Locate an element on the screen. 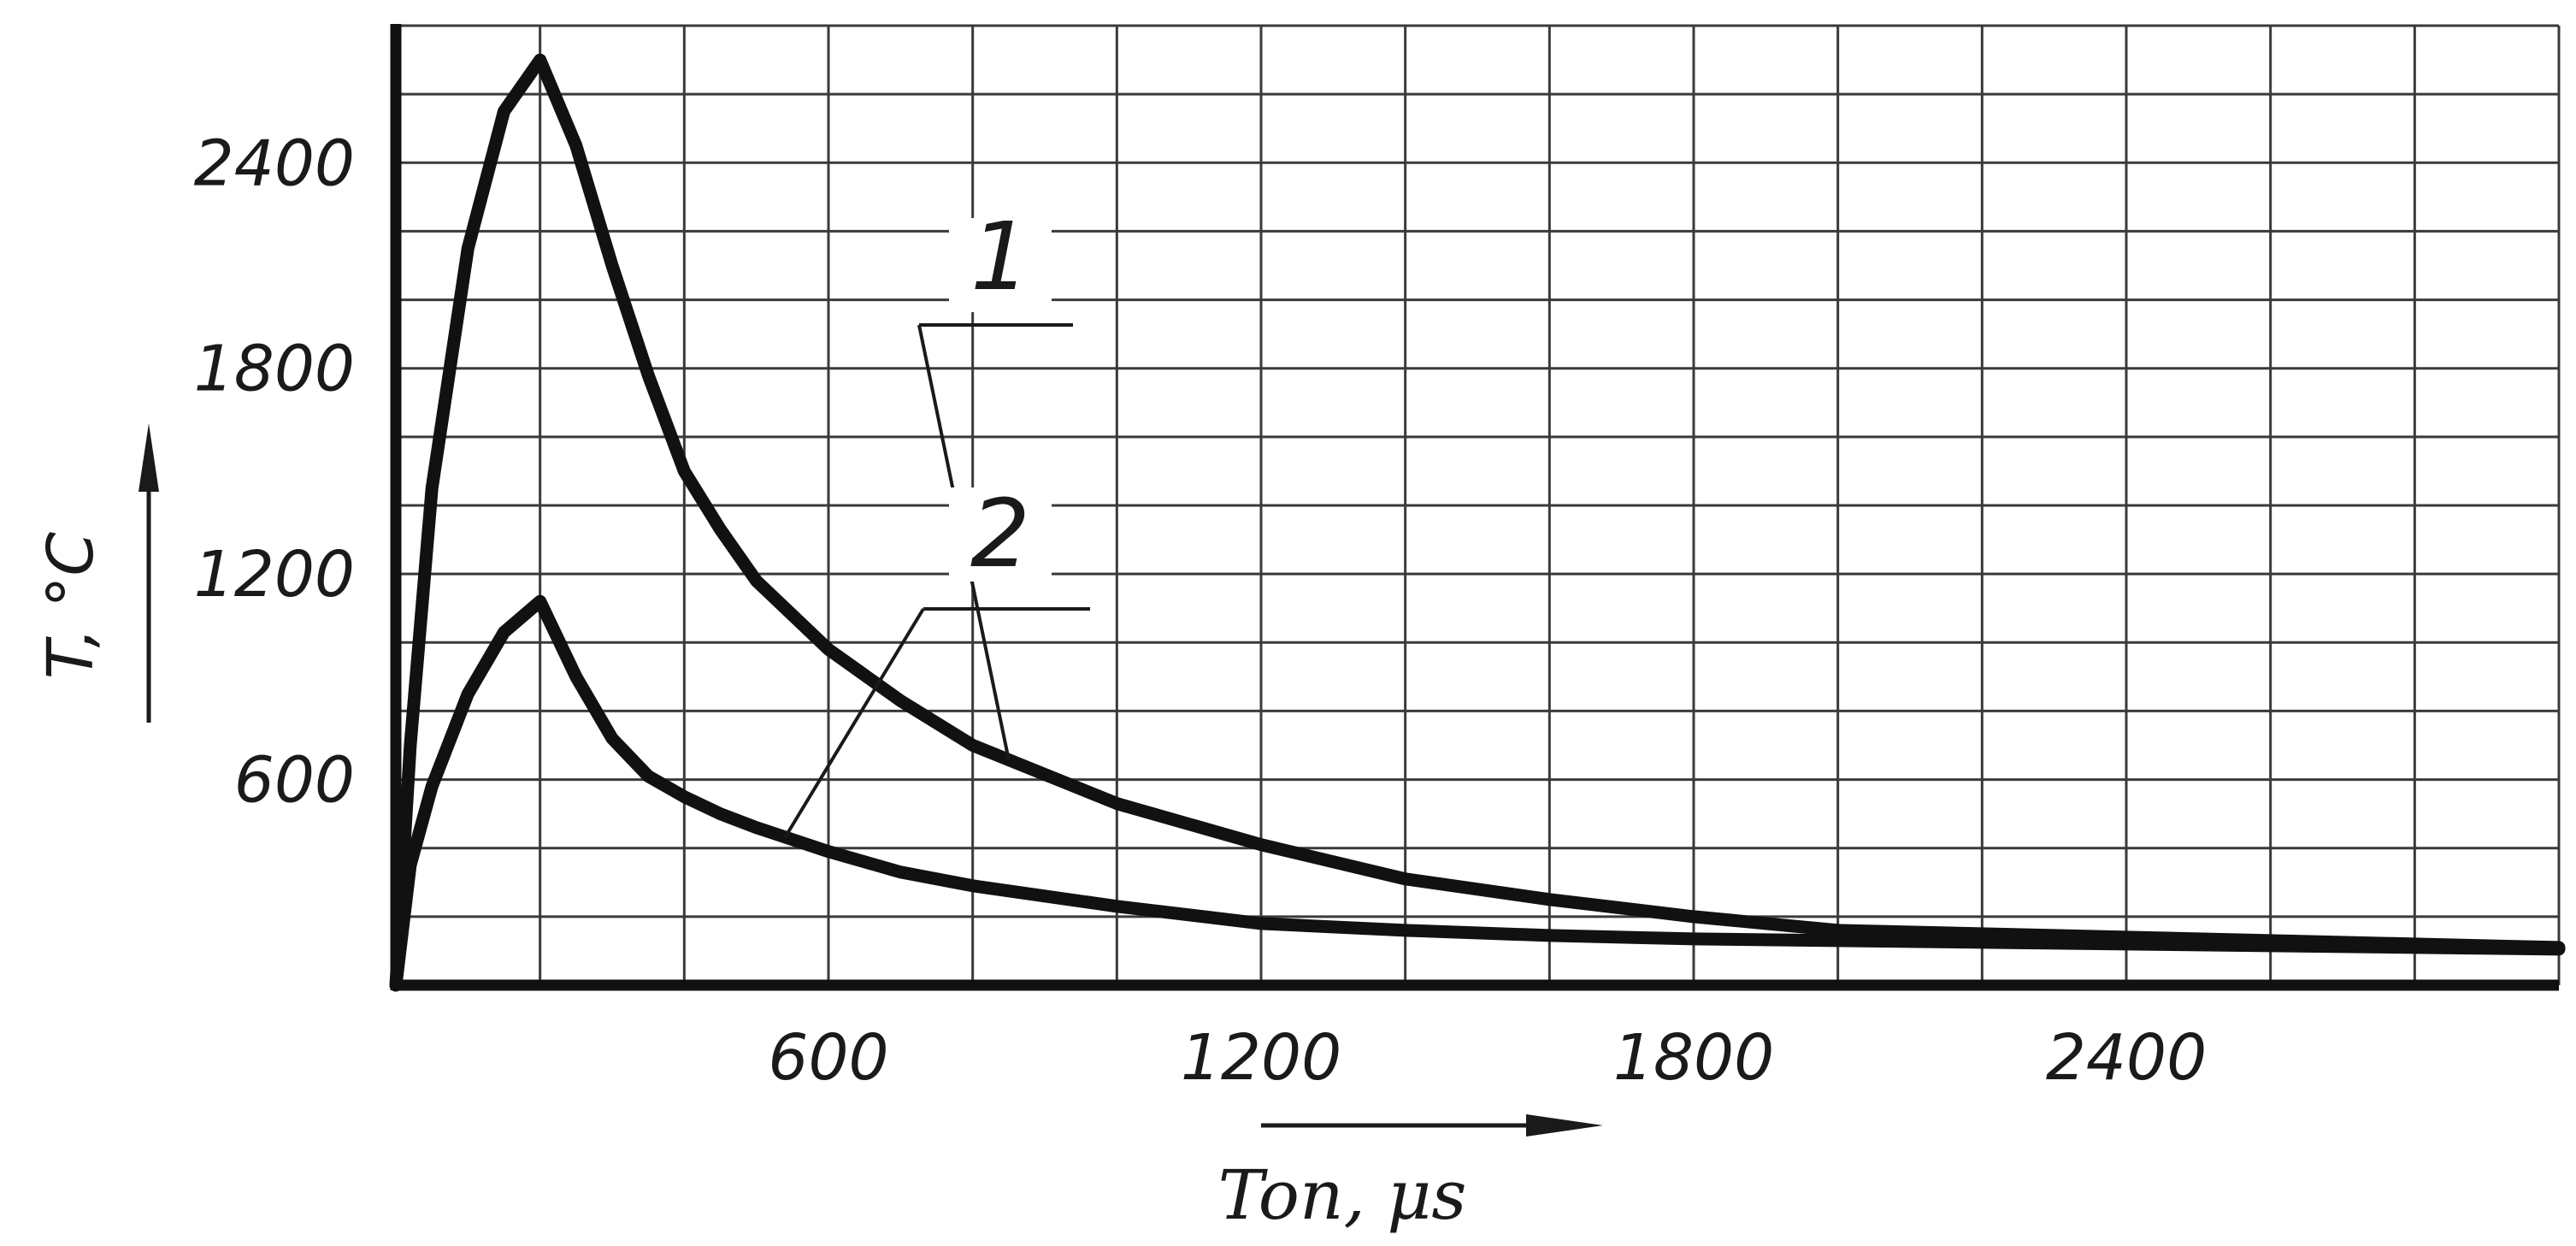  x-tick-label: 600 is located at coordinates (828, 1058).